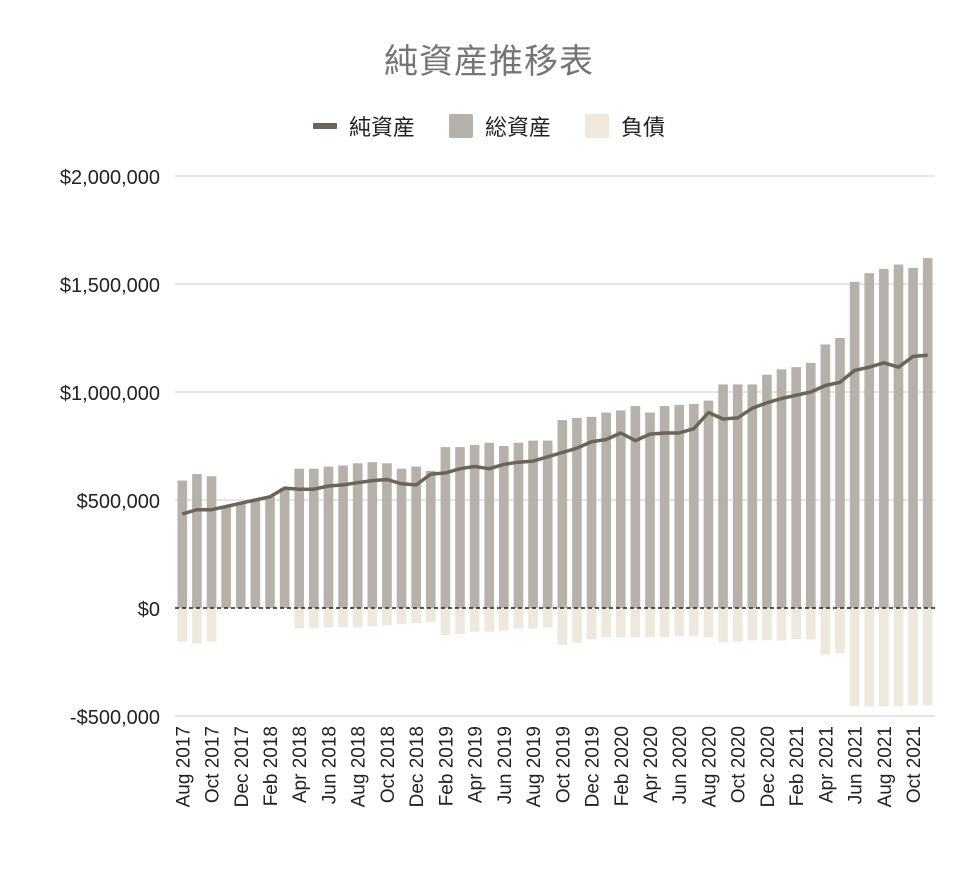  I want to click on legend-box-swatch-assets, so click(460, 126).